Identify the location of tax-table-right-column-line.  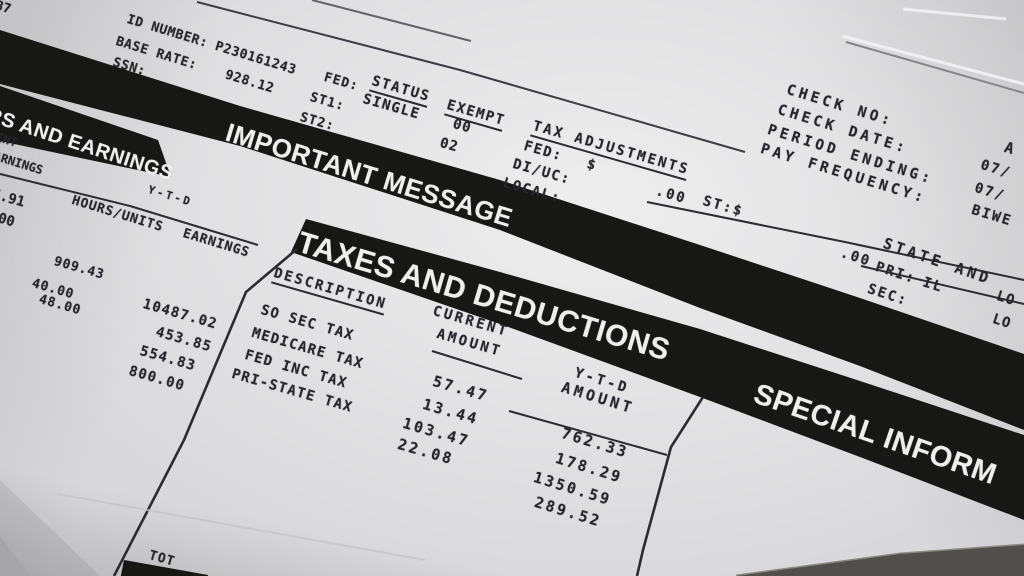
(670, 486).